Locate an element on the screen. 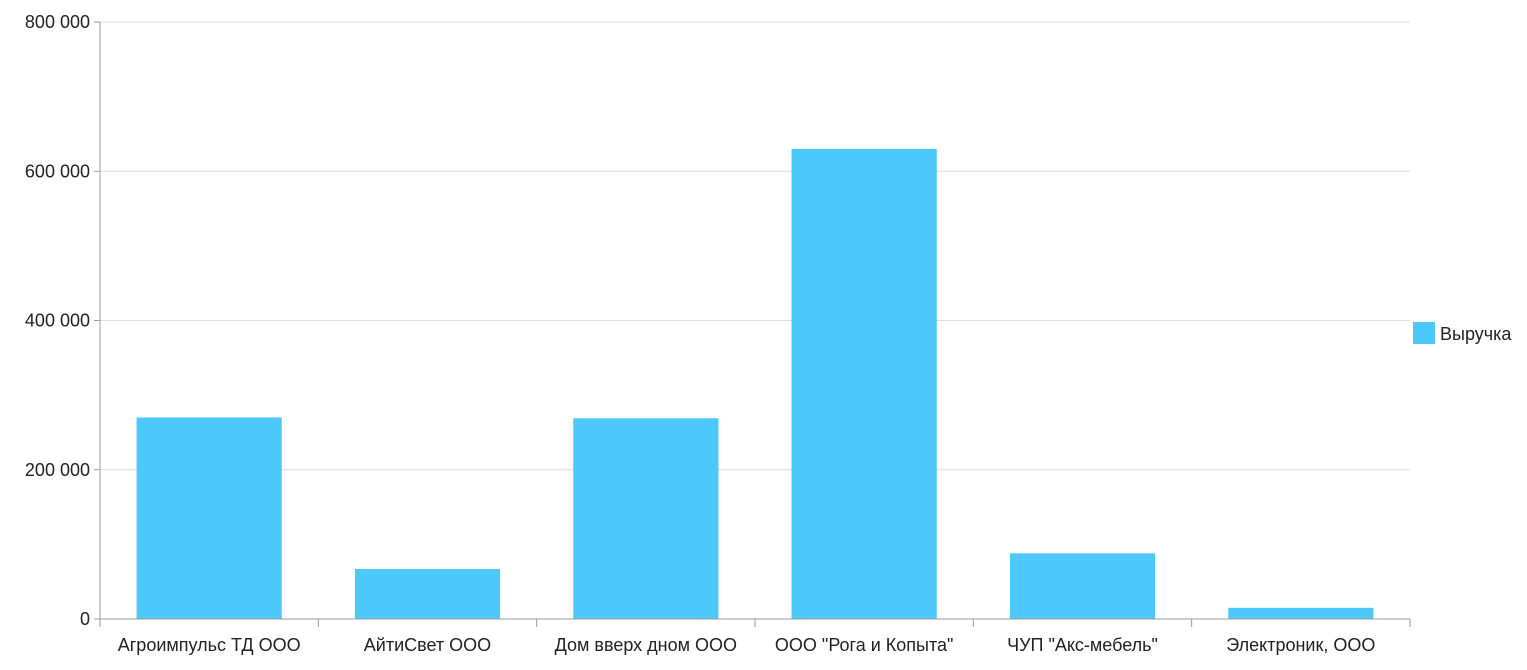  x-tick-label: Агроимпульс ТД ООО is located at coordinates (209, 645).